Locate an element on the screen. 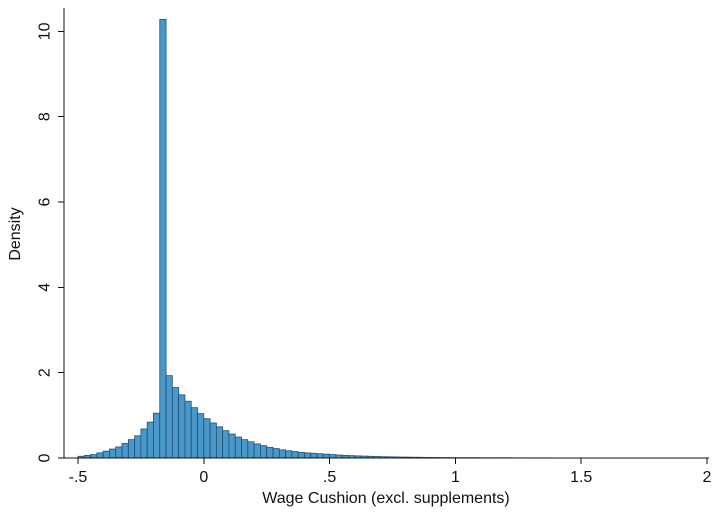 This screenshot has width=714, height=521. x-tick-label: 1.5 is located at coordinates (581, 477).